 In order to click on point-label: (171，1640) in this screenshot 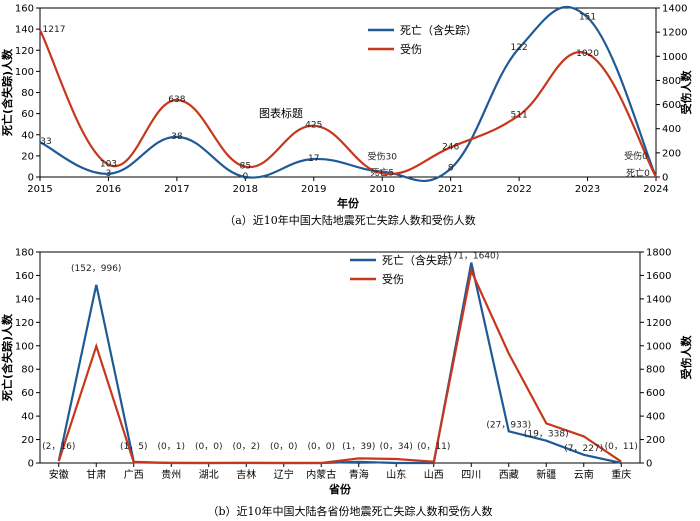, I will do `click(471, 257)`.